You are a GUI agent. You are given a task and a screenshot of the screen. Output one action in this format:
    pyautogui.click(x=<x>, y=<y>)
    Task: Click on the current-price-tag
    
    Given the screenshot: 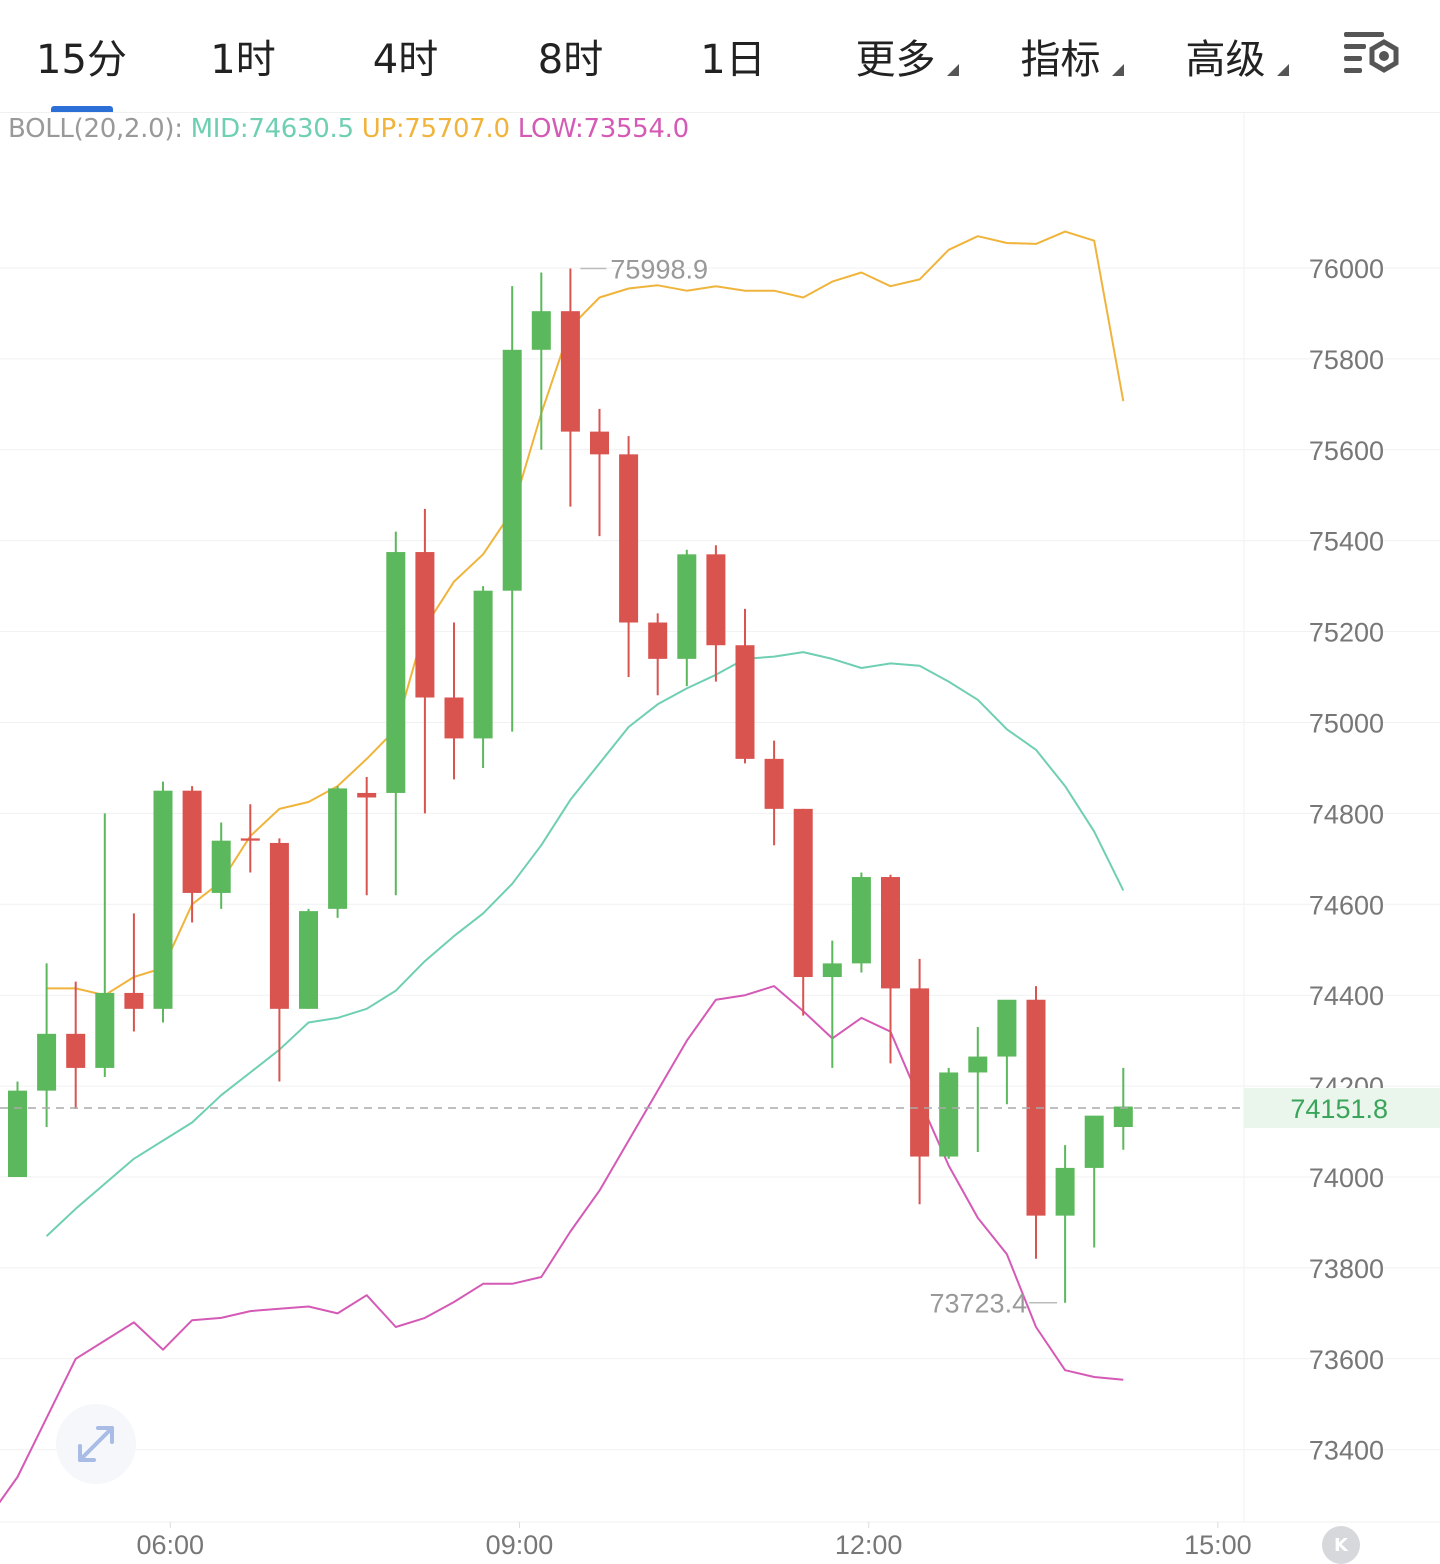 What is the action you would take?
    pyautogui.click(x=1342, y=1108)
    